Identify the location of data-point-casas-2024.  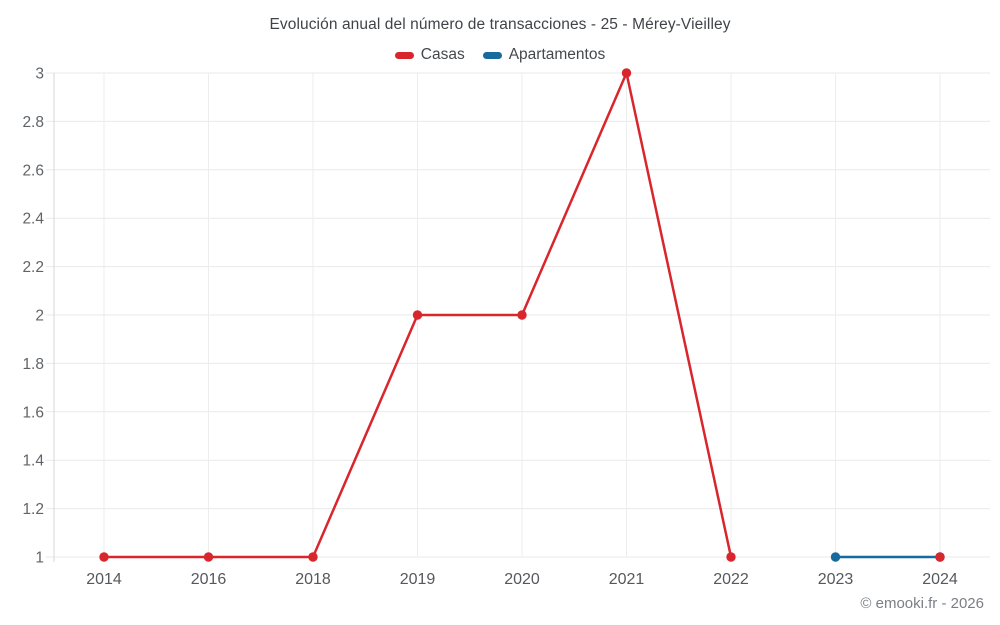
(940, 557).